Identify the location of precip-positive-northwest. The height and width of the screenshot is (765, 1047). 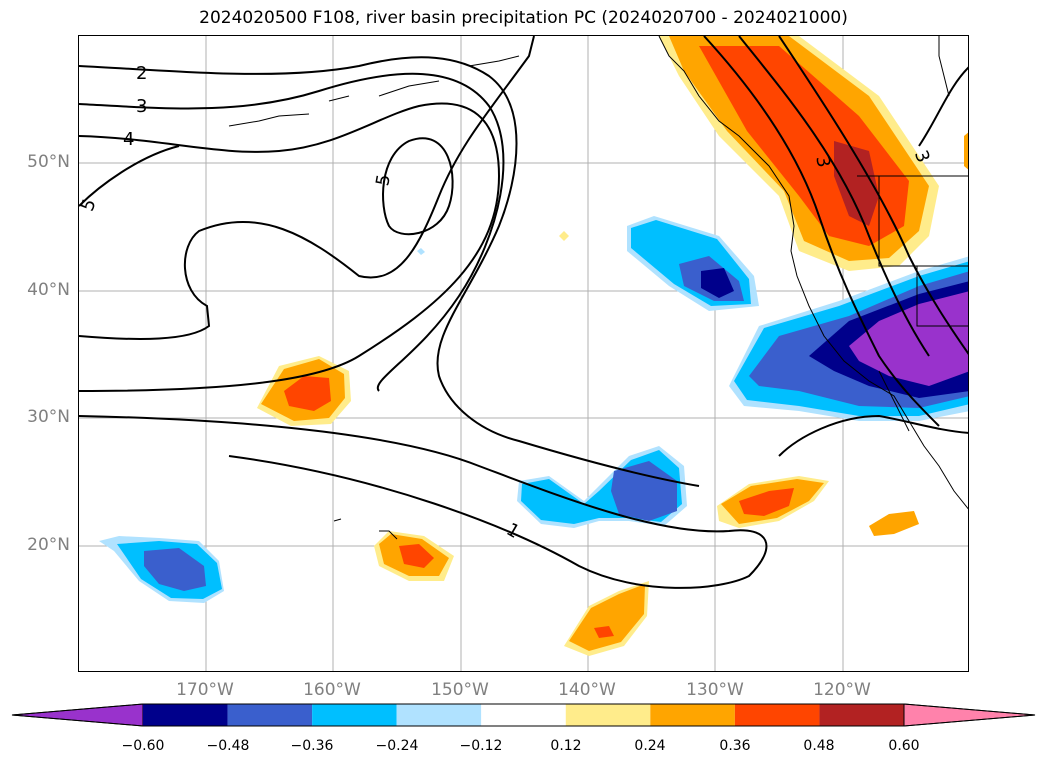
(799, 153).